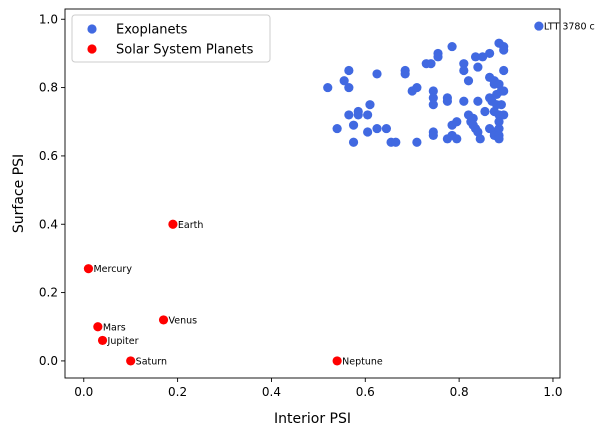 This screenshot has width=612, height=436. Describe the element at coordinates (365, 392) in the screenshot. I see `x-tick-label: 0.6` at that location.